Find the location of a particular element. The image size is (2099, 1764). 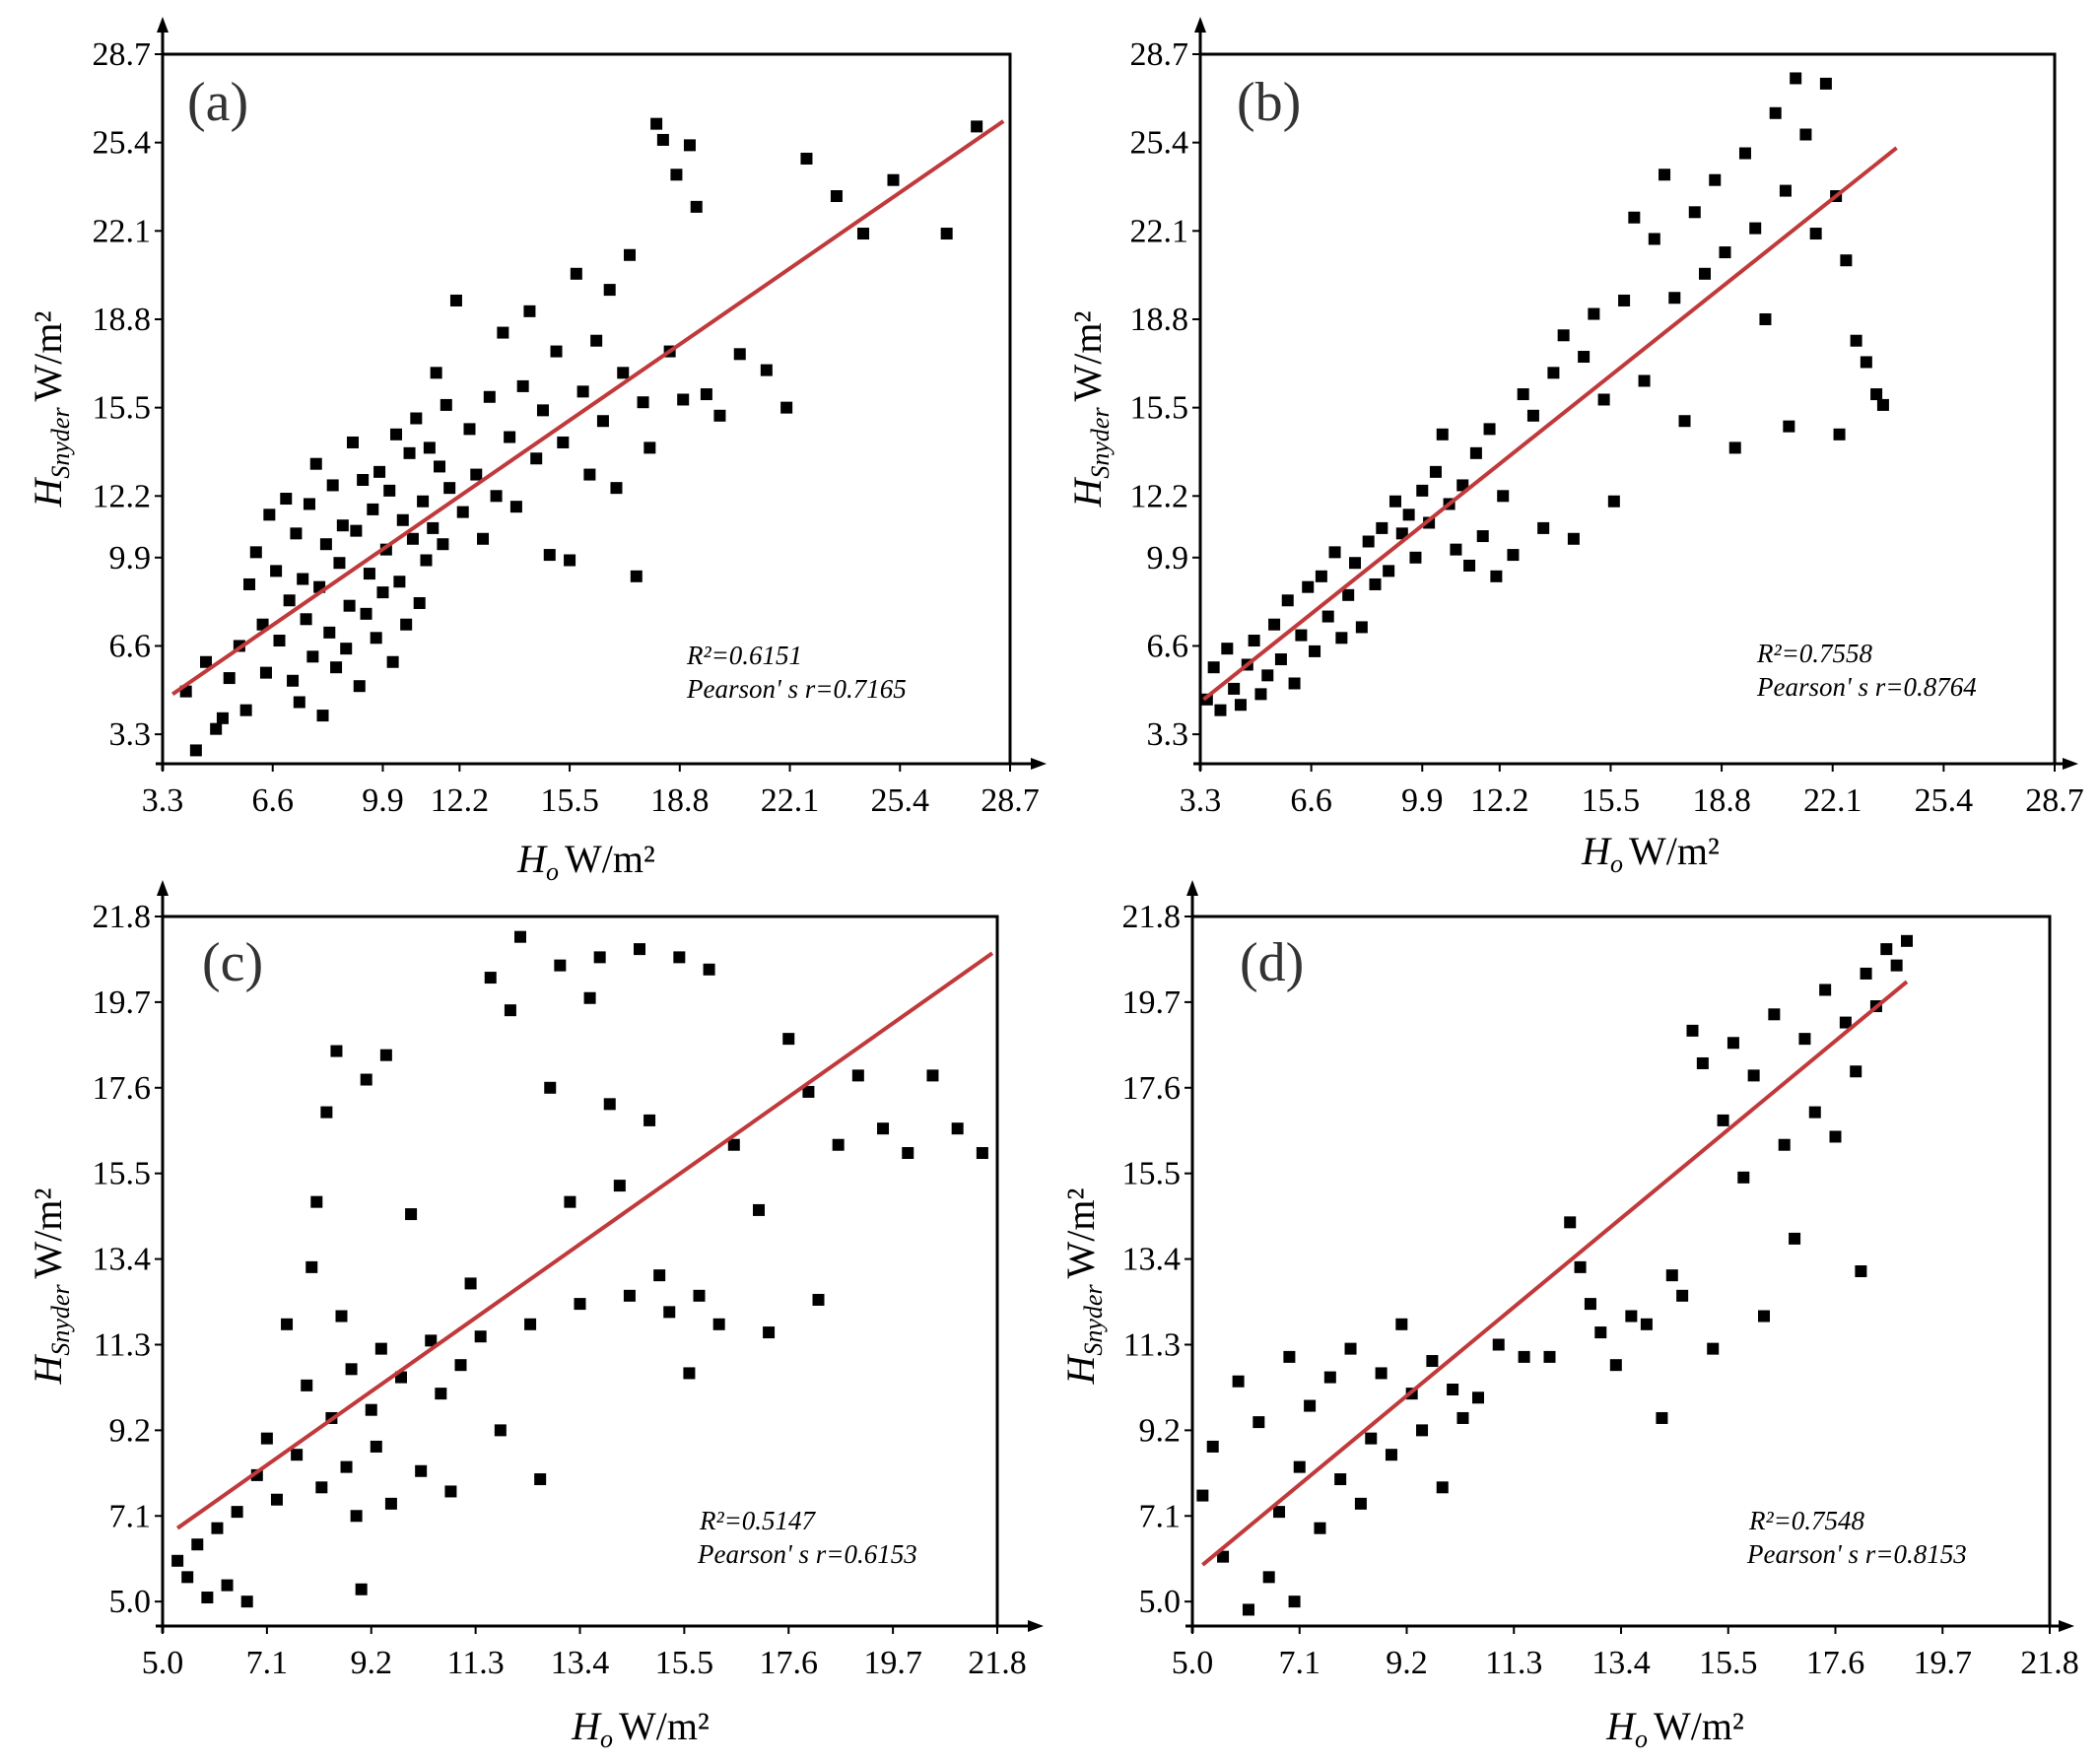

point-group is located at coordinates (579, 1269).